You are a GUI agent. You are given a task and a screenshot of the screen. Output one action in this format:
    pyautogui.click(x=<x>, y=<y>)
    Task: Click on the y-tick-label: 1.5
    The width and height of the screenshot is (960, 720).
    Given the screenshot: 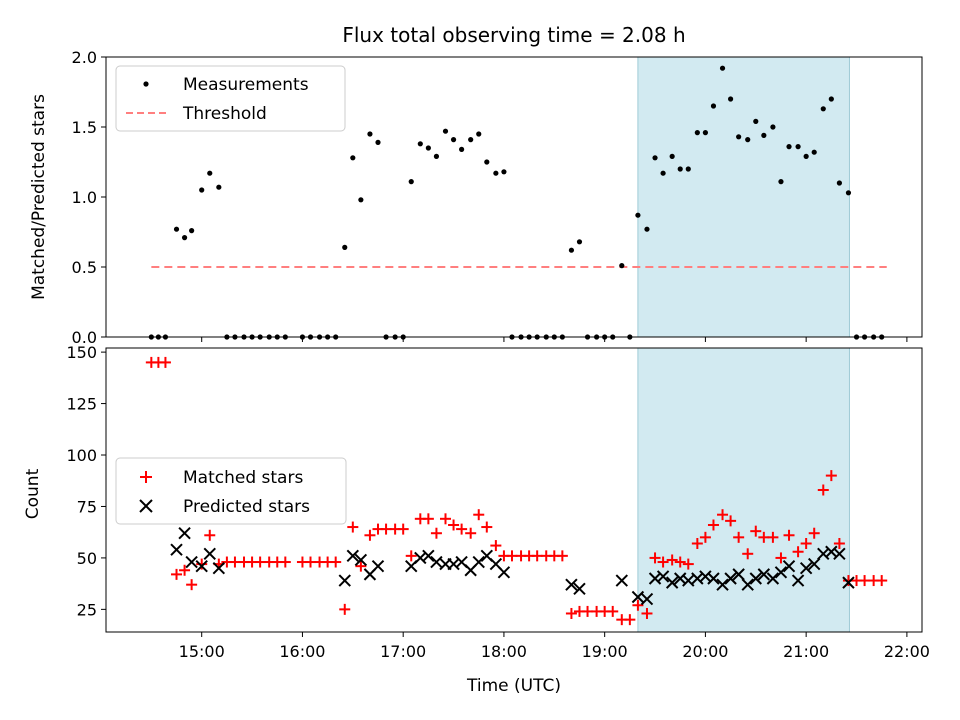 What is the action you would take?
    pyautogui.click(x=84, y=127)
    